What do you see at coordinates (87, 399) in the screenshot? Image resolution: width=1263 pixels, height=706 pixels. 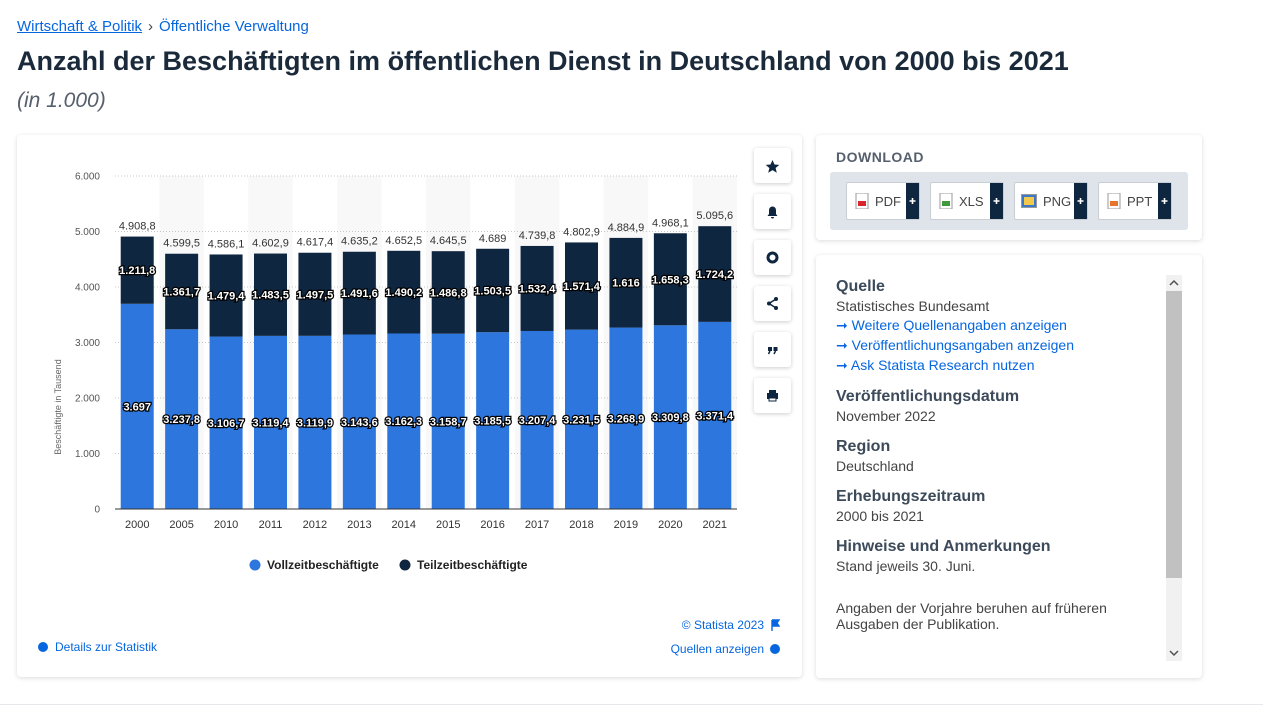 I see `y-tick-label: 2.000` at bounding box center [87, 399].